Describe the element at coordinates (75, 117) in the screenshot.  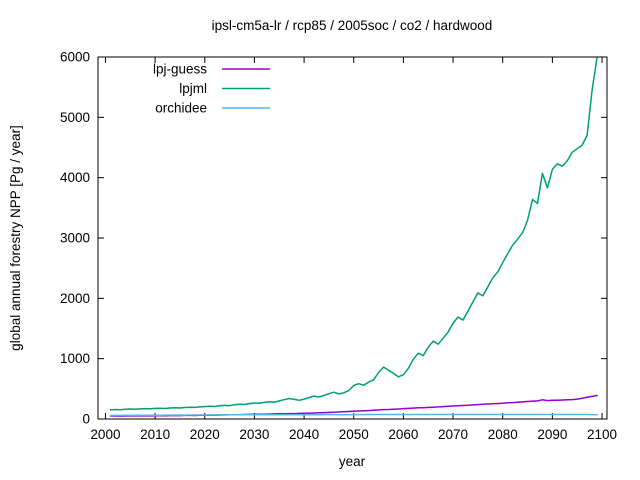
I see `y-tick-label: 5000` at that location.